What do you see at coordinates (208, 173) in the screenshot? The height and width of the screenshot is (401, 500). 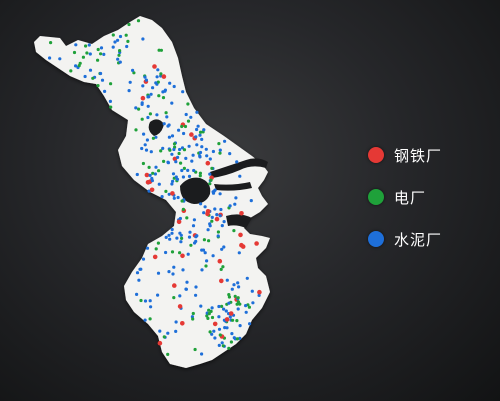 I see `water-bodies` at bounding box center [208, 173].